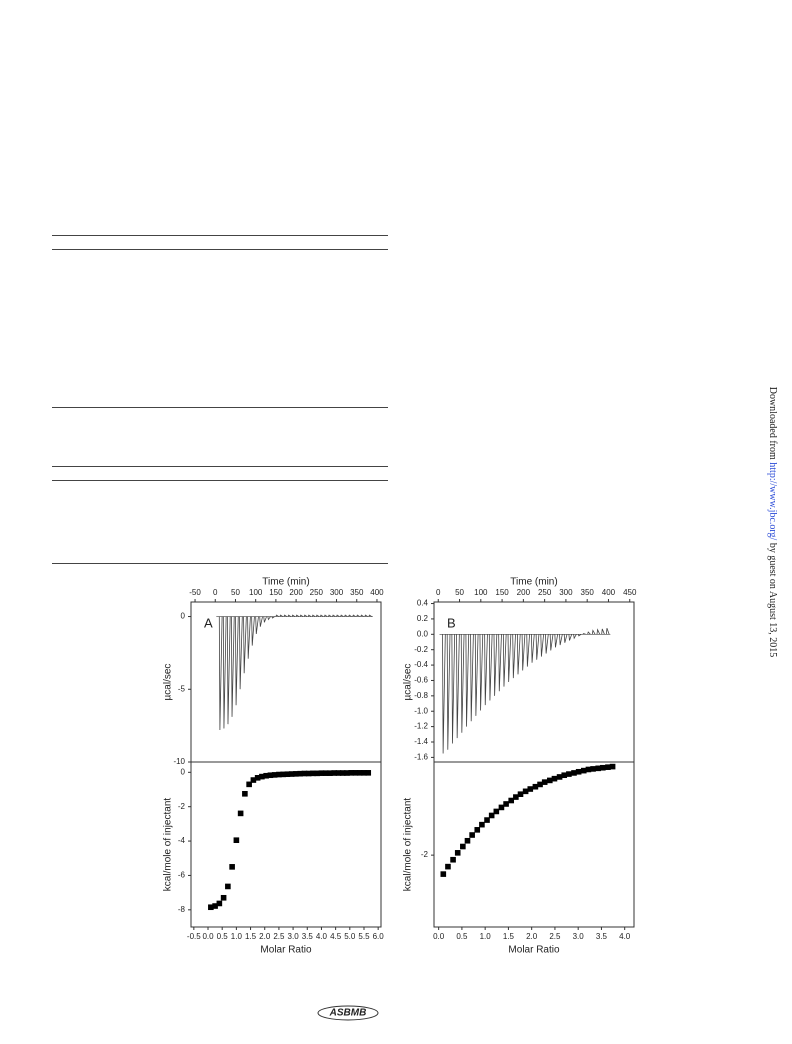 Image resolution: width=792 pixels, height=1044 pixels. I want to click on x-tick-label: 2.5, so click(555, 936).